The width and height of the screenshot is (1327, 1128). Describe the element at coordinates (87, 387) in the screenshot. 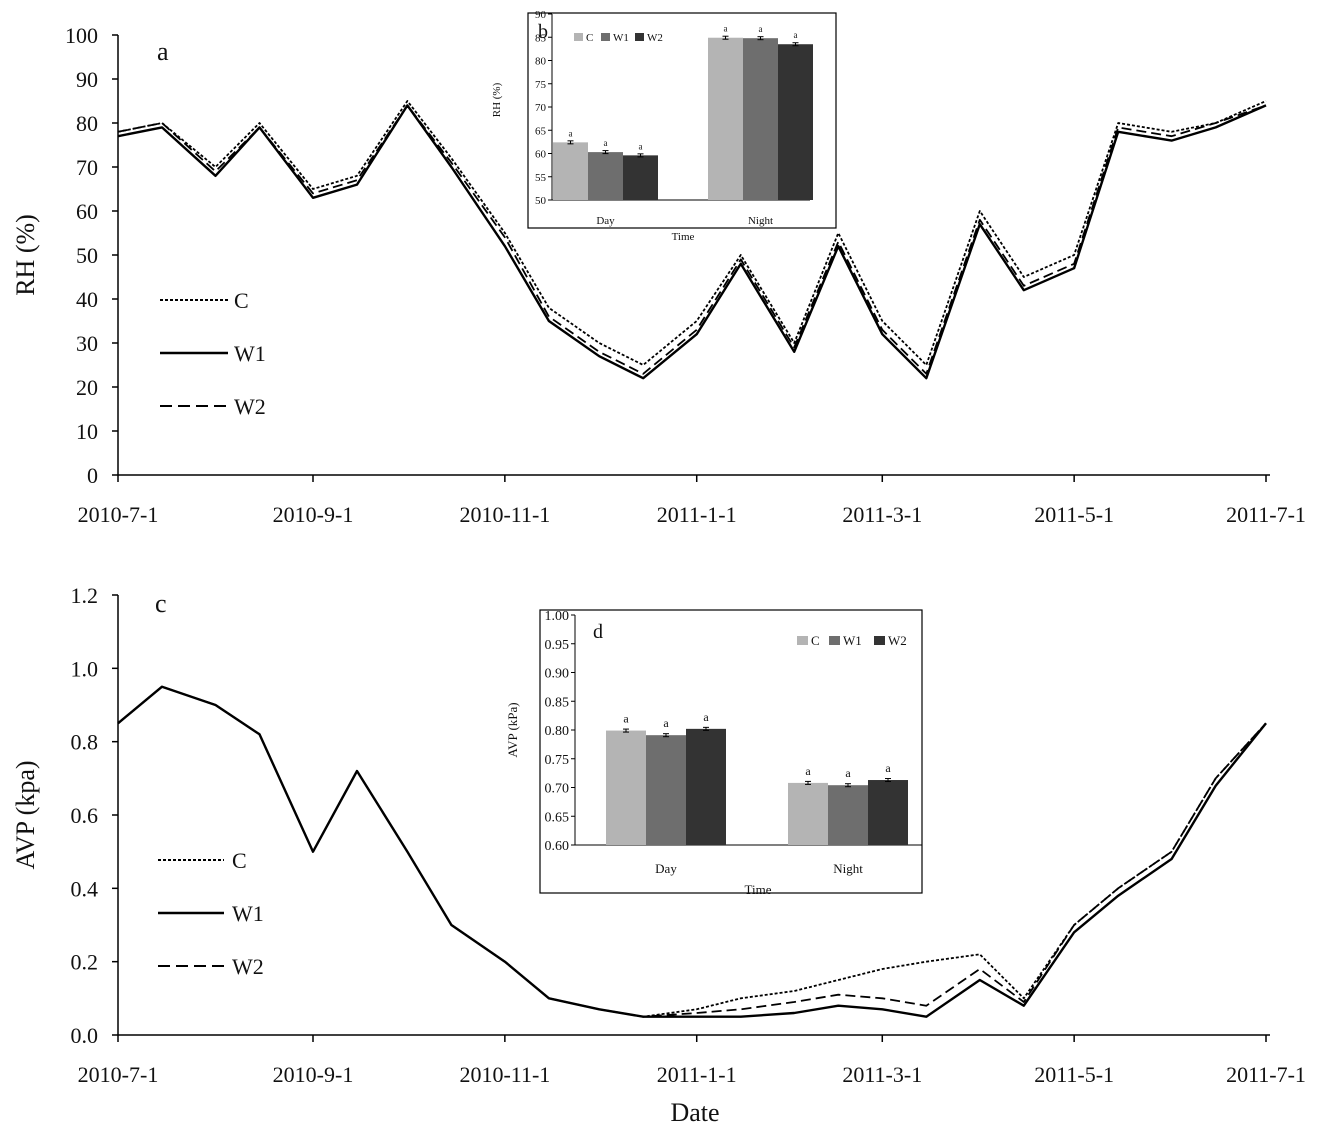

I see `y-tick-label: 20` at that location.